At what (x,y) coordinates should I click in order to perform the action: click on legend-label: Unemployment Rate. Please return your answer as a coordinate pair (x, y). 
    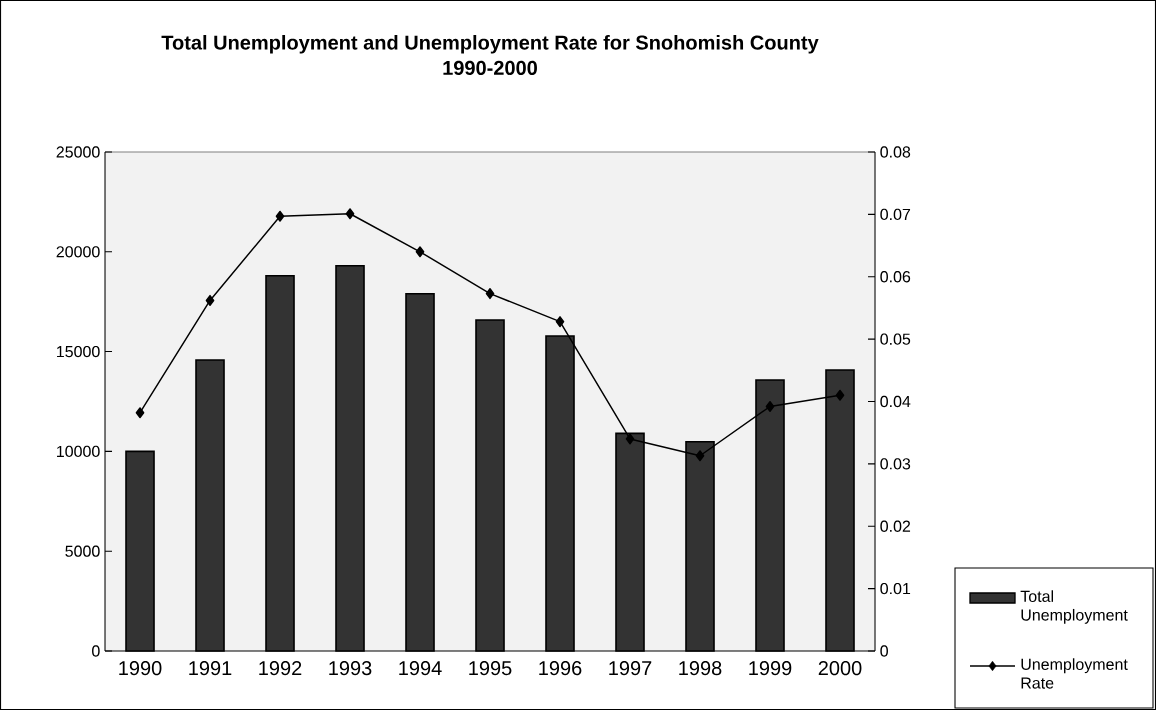
    Looking at the image, I should click on (1074, 673).